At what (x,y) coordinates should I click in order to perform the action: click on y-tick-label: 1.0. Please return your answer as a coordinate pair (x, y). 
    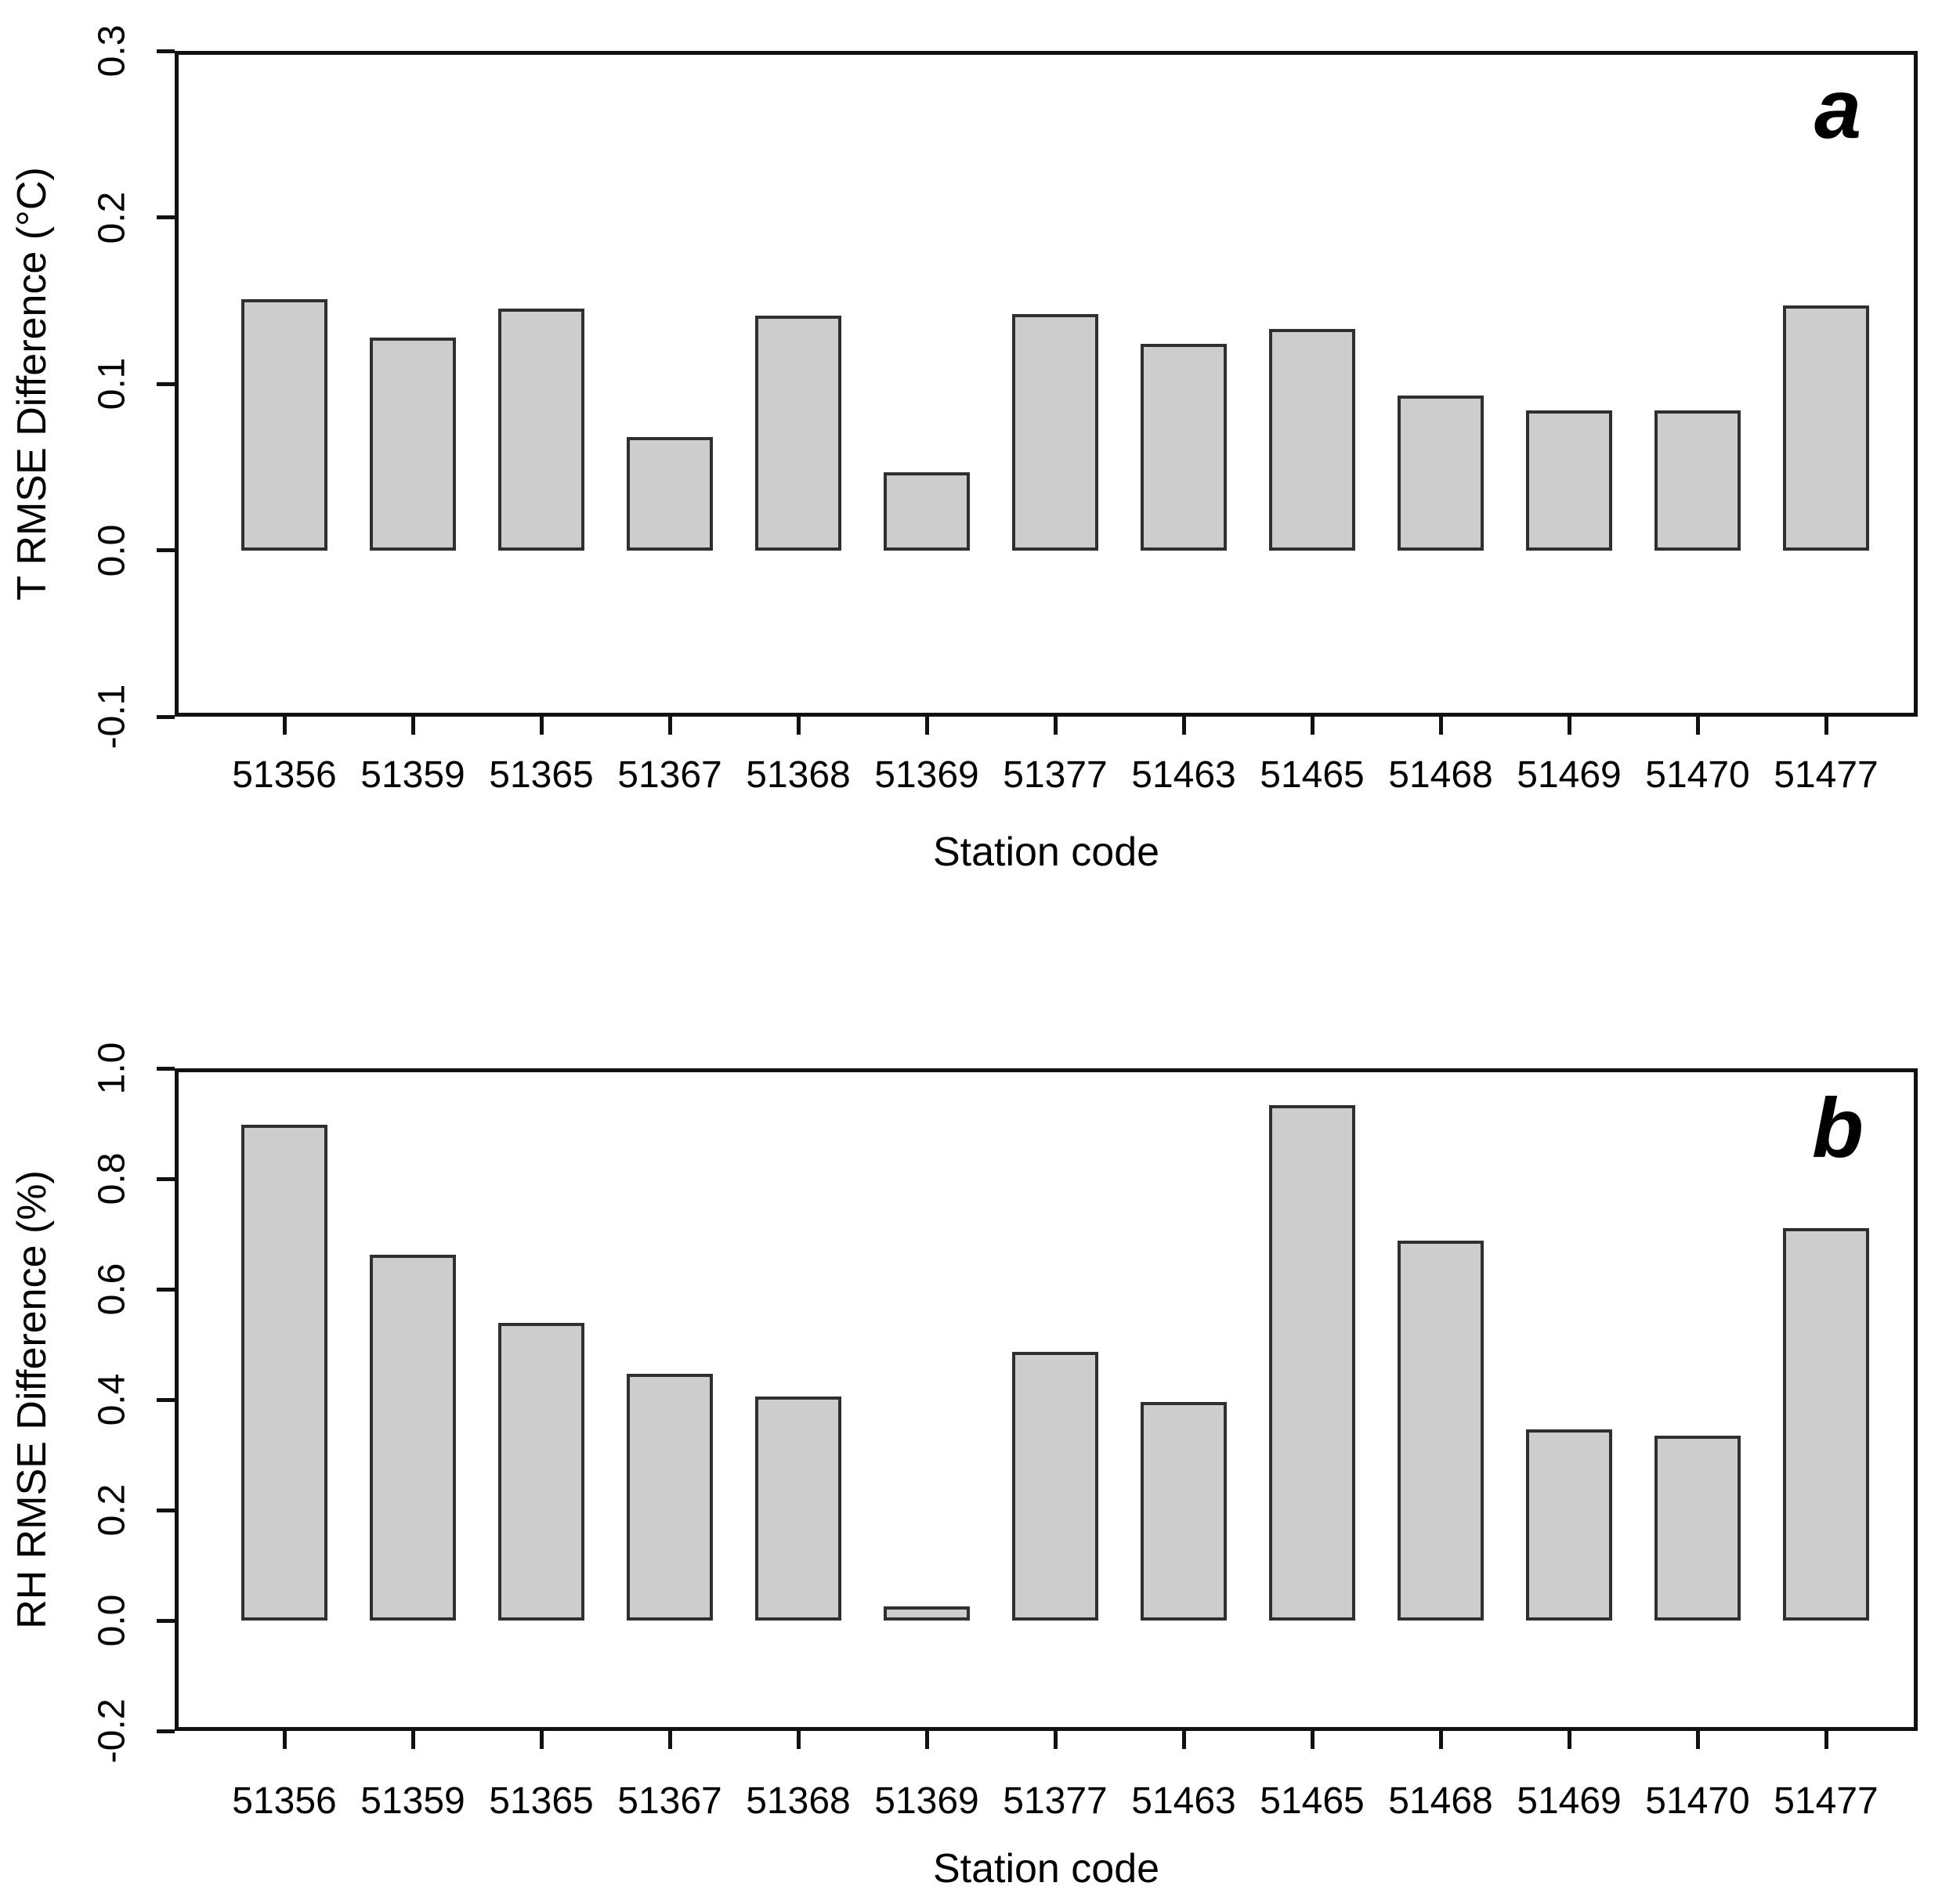
    Looking at the image, I should click on (112, 1068).